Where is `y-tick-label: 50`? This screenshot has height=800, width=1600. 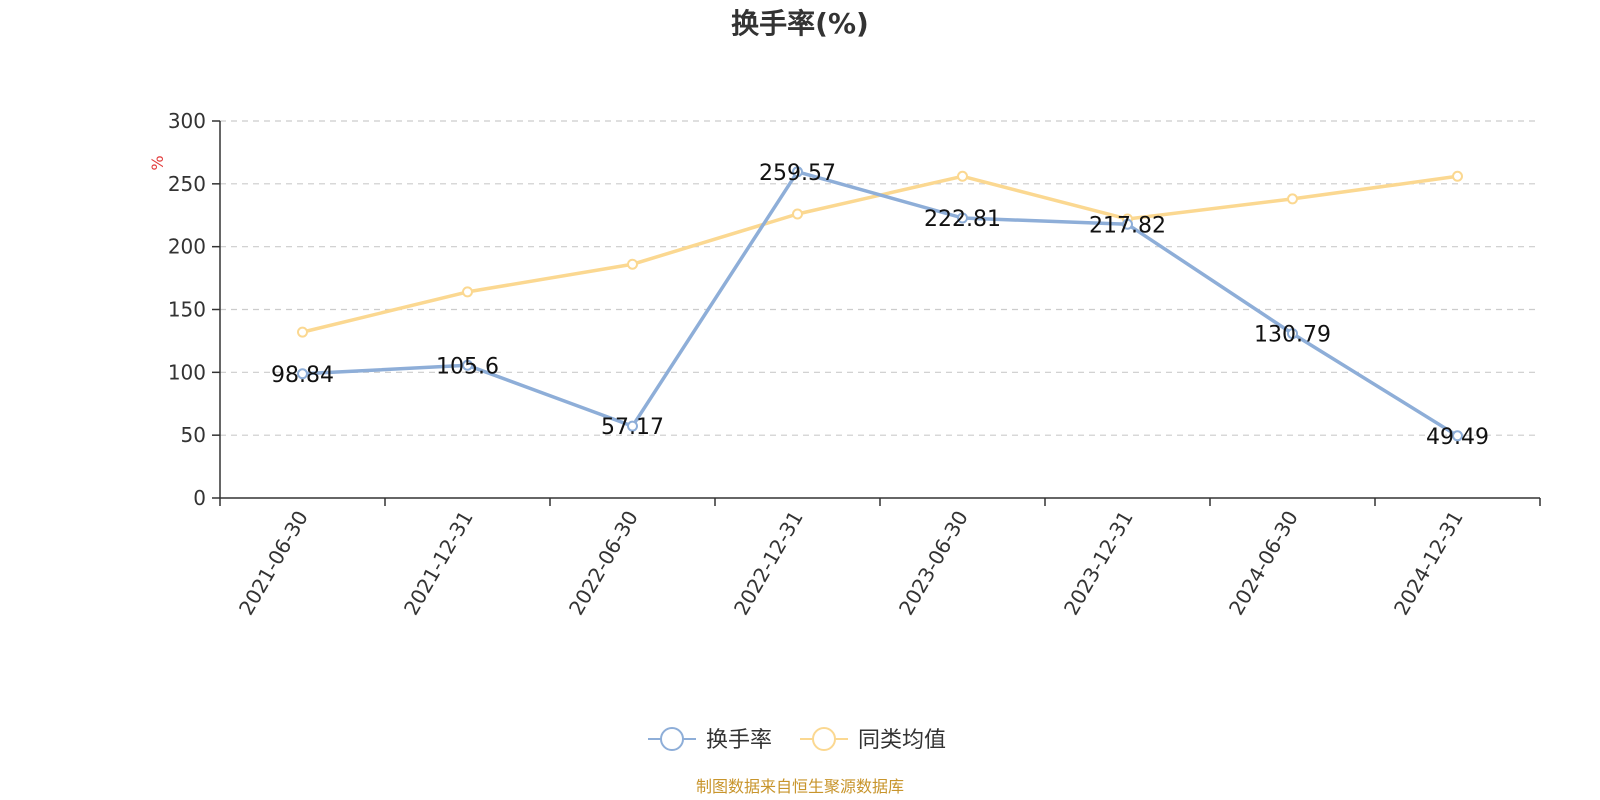
y-tick-label: 50 is located at coordinates (193, 435).